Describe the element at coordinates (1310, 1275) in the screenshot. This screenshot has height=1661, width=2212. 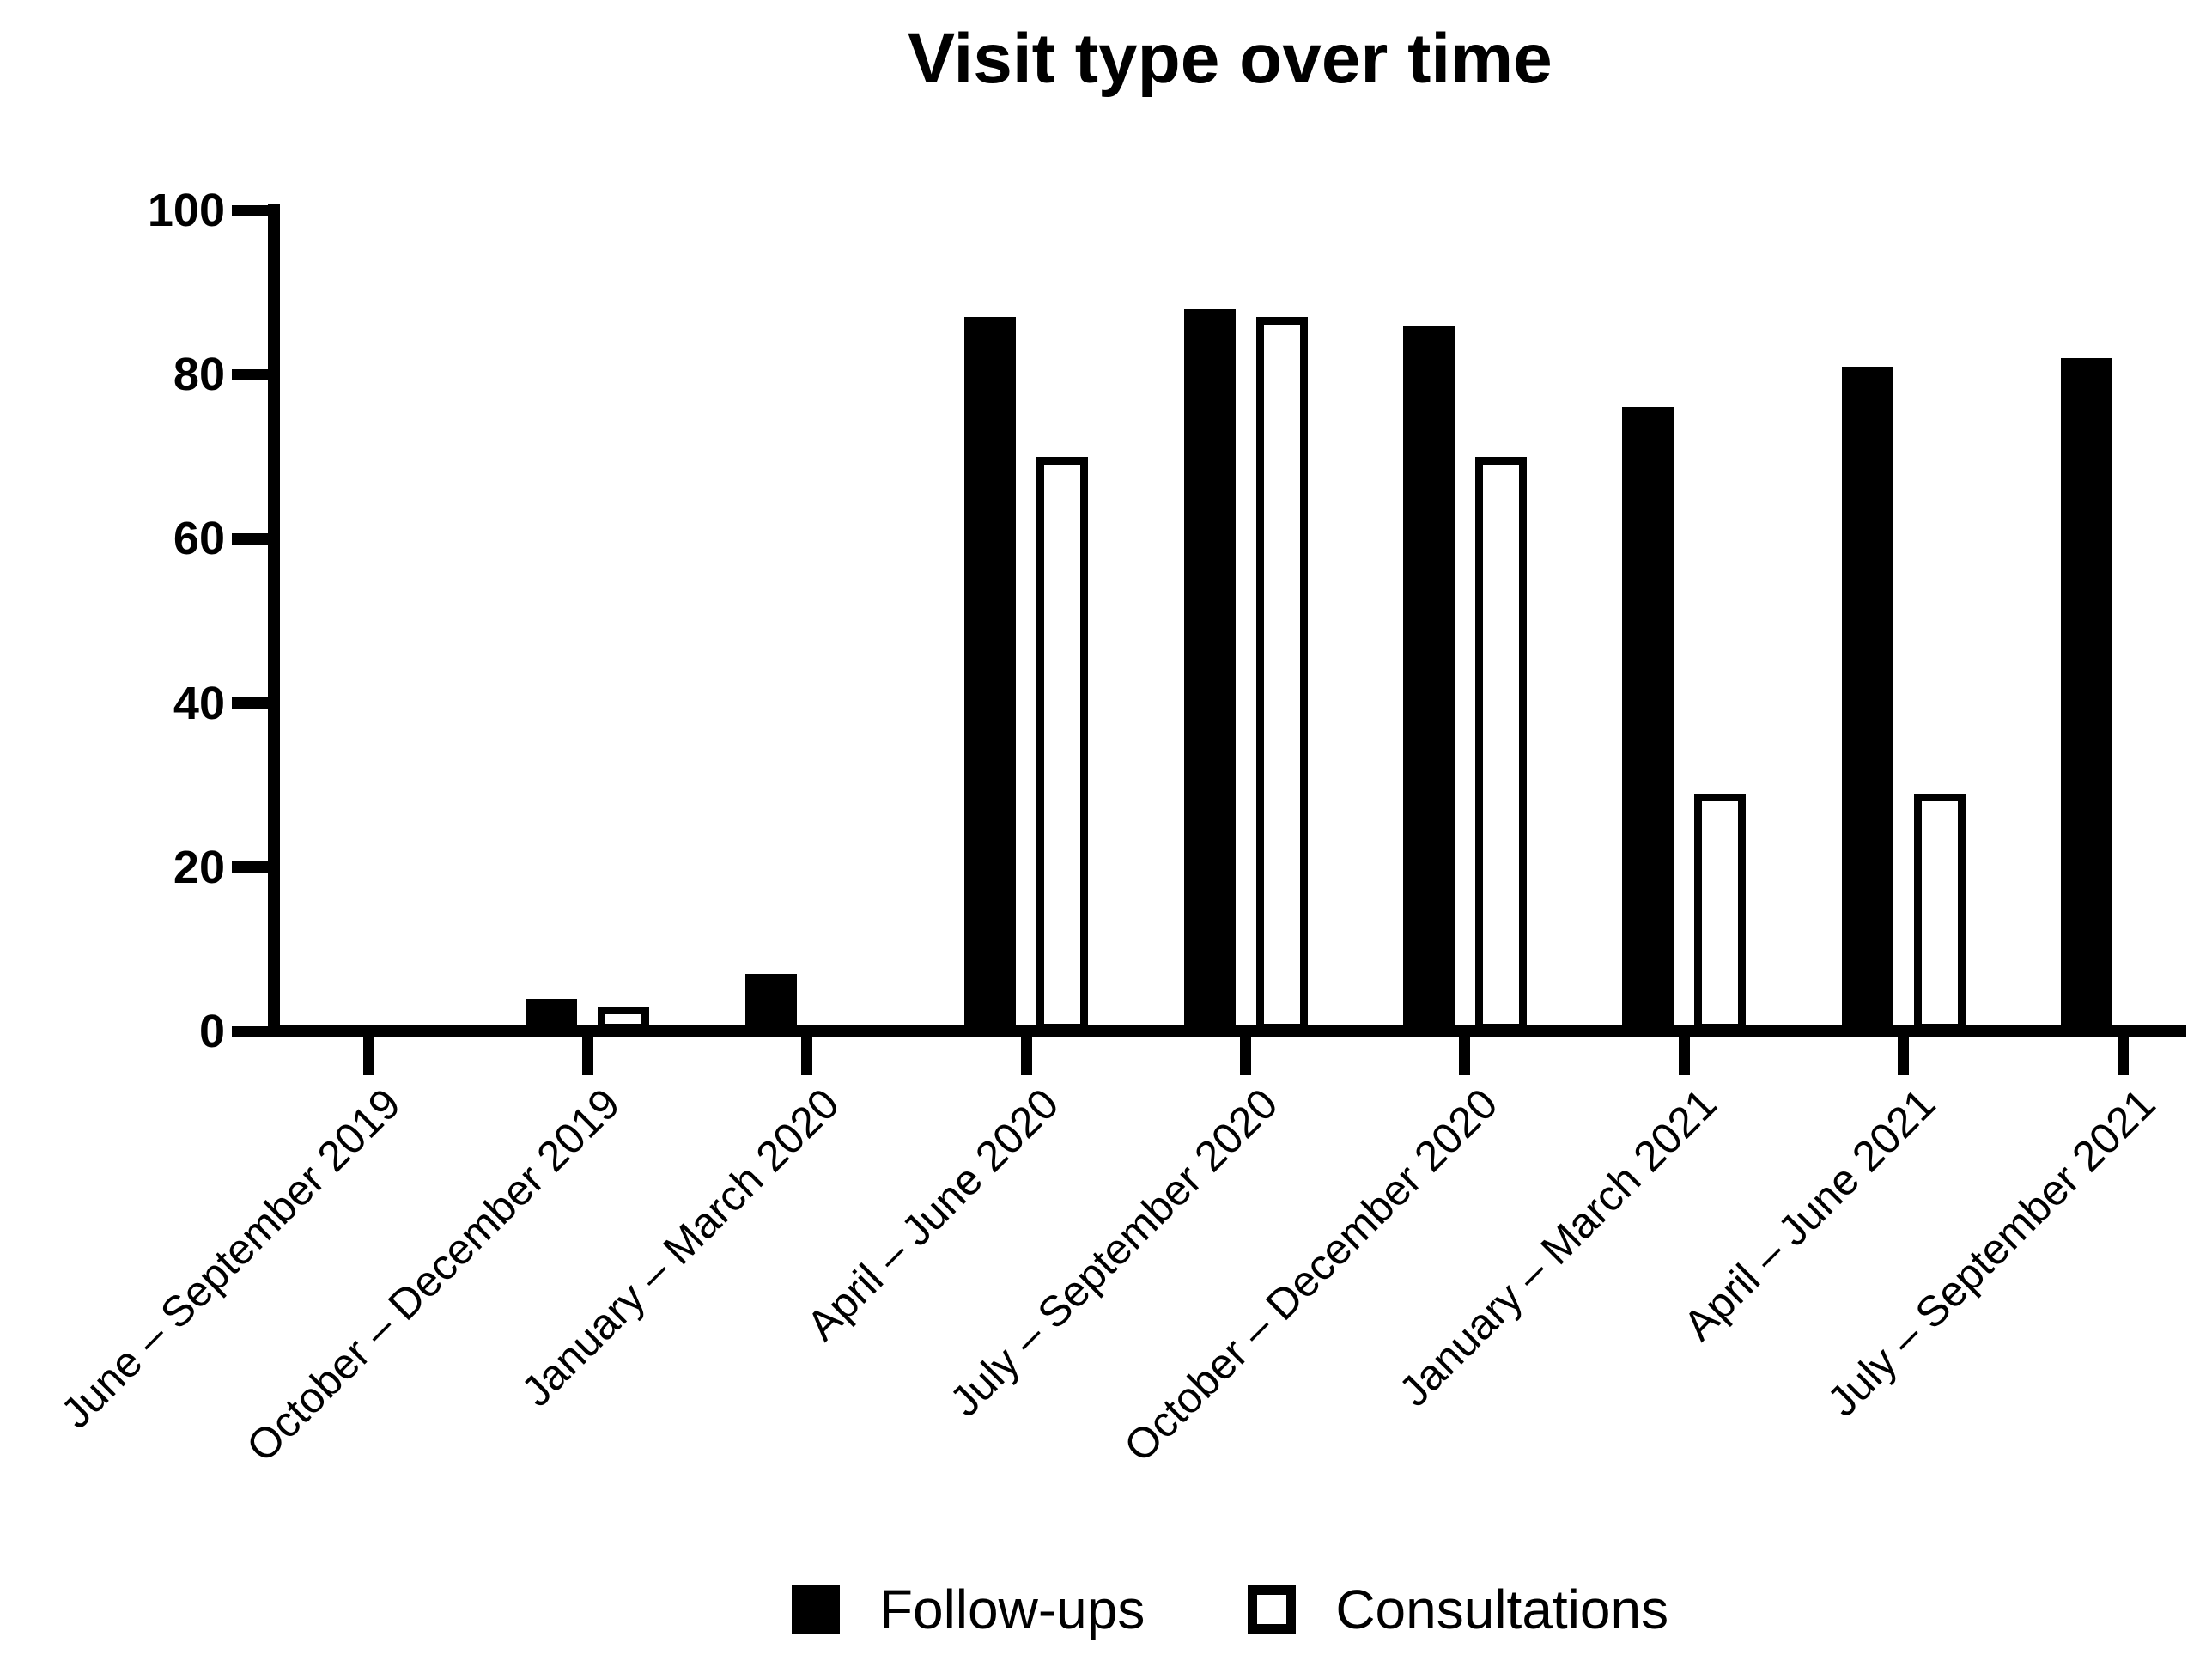
I see `x-axis-tick-label: October – December 2020` at that location.